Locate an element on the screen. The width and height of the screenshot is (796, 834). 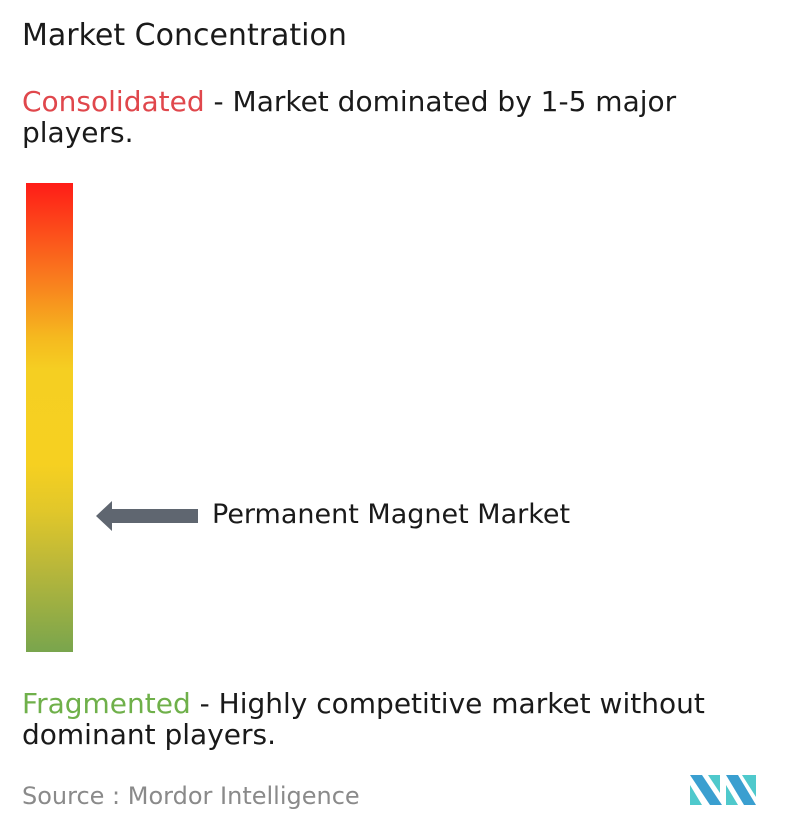
market-label: Permanent Magnet Market is located at coordinates (391, 514).